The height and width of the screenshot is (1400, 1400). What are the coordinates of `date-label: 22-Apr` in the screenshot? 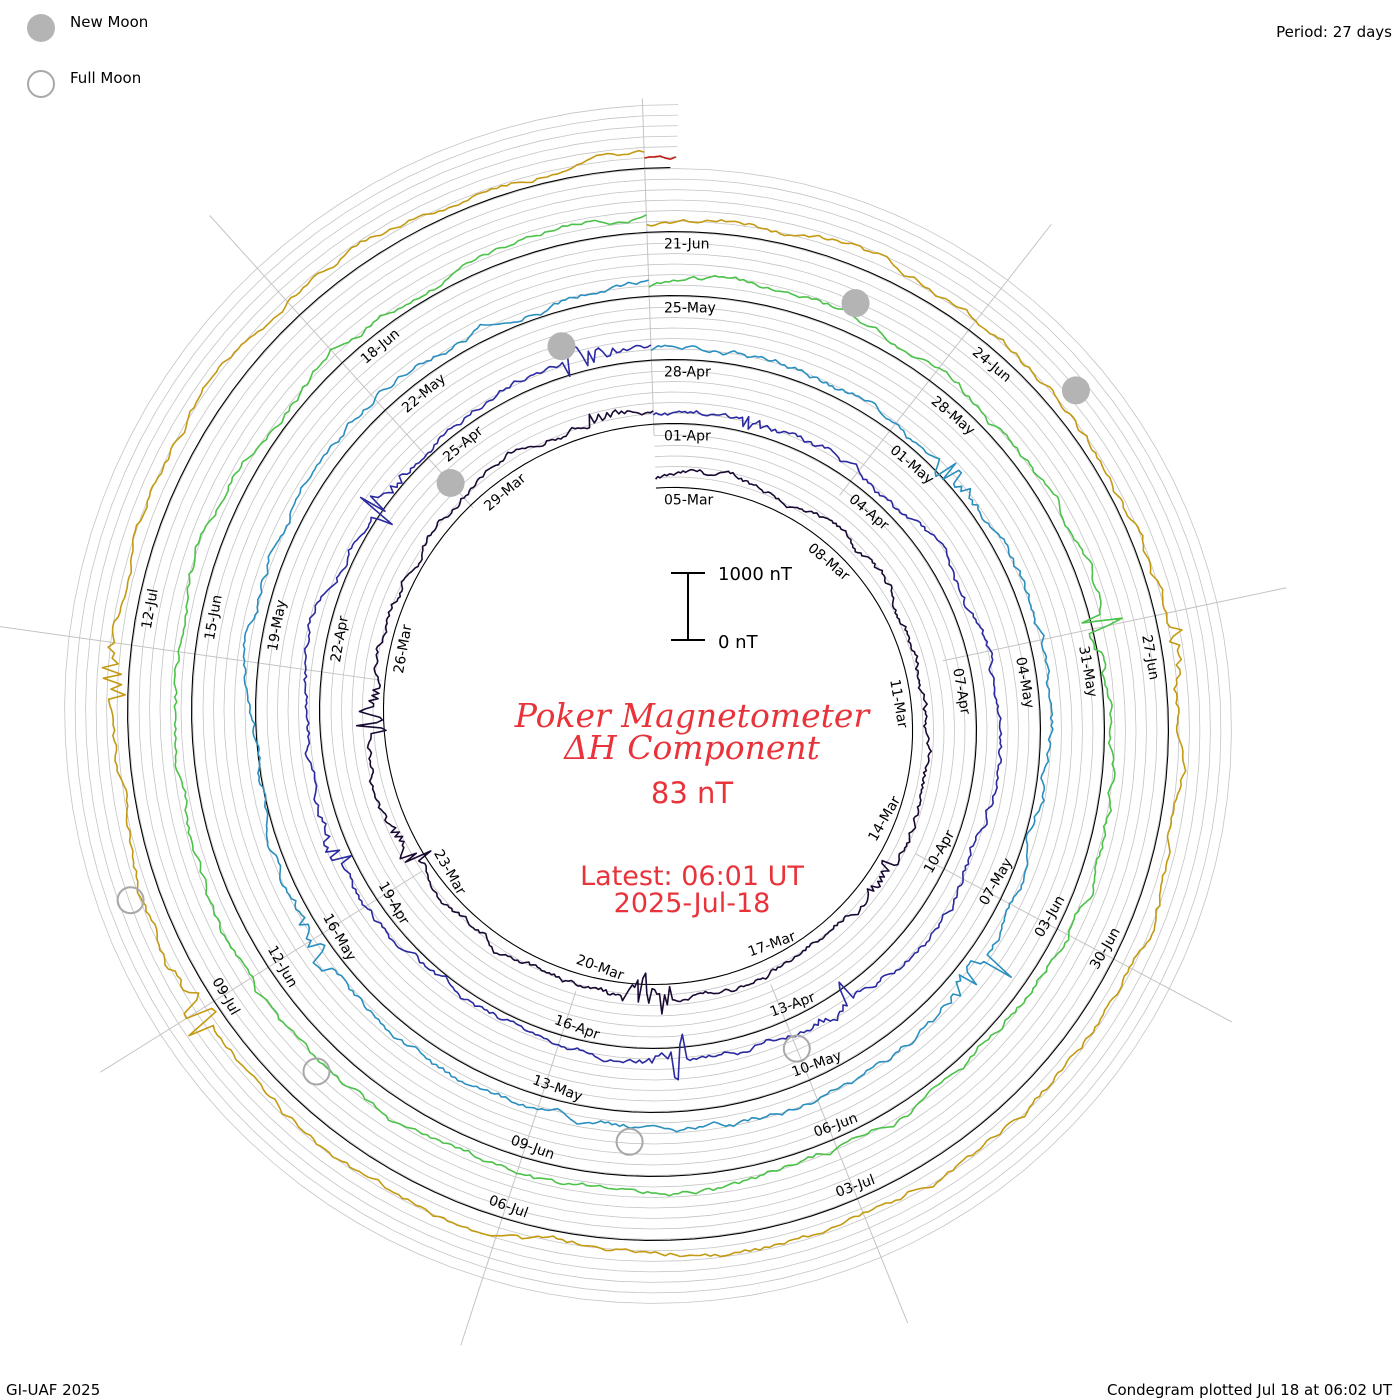 It's located at (340, 639).